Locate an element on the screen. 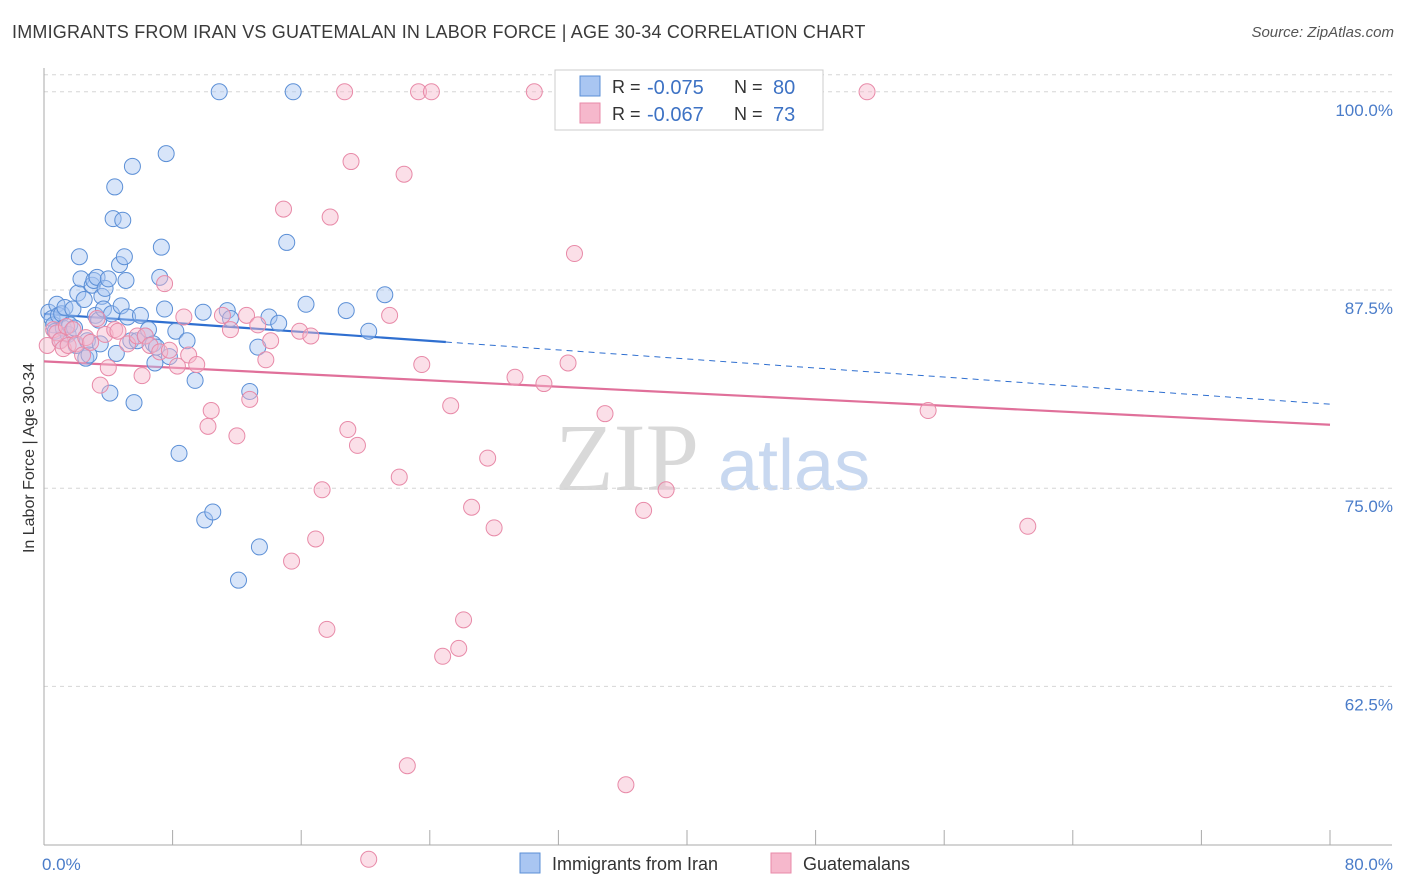  watermark-atlas: atlas is located at coordinates (794, 466).